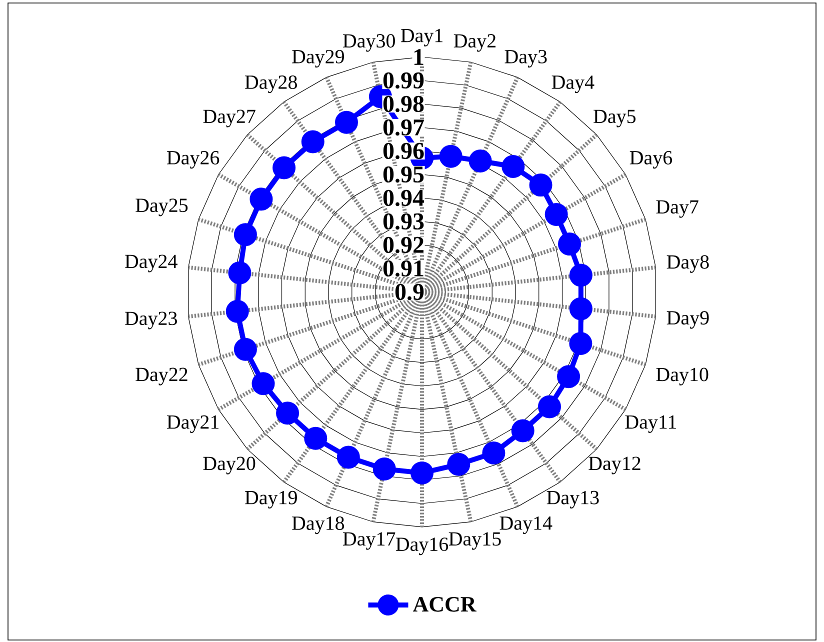  What do you see at coordinates (229, 119) in the screenshot?
I see `spoke-label: Day27` at bounding box center [229, 119].